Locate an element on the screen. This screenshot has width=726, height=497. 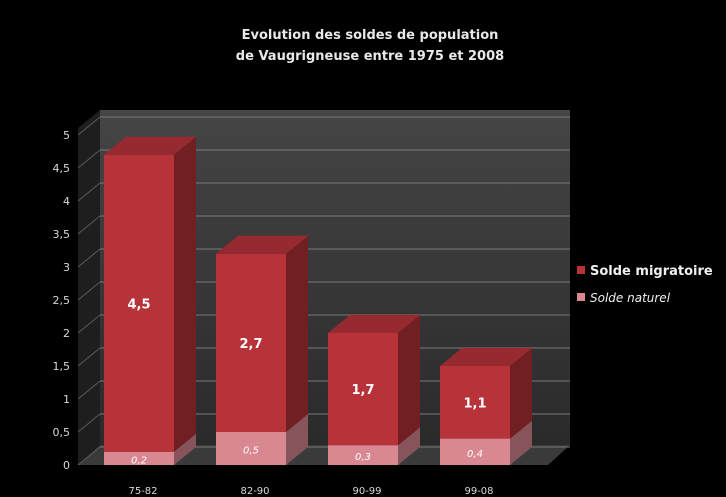
side-wall is located at coordinates (89, 287).